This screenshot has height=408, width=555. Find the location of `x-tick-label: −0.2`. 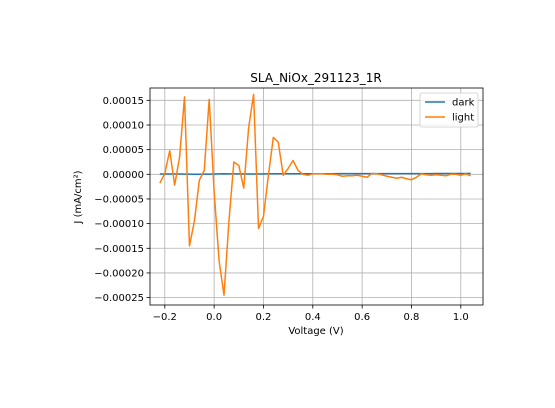

x-tick-label: −0.2 is located at coordinates (165, 317).